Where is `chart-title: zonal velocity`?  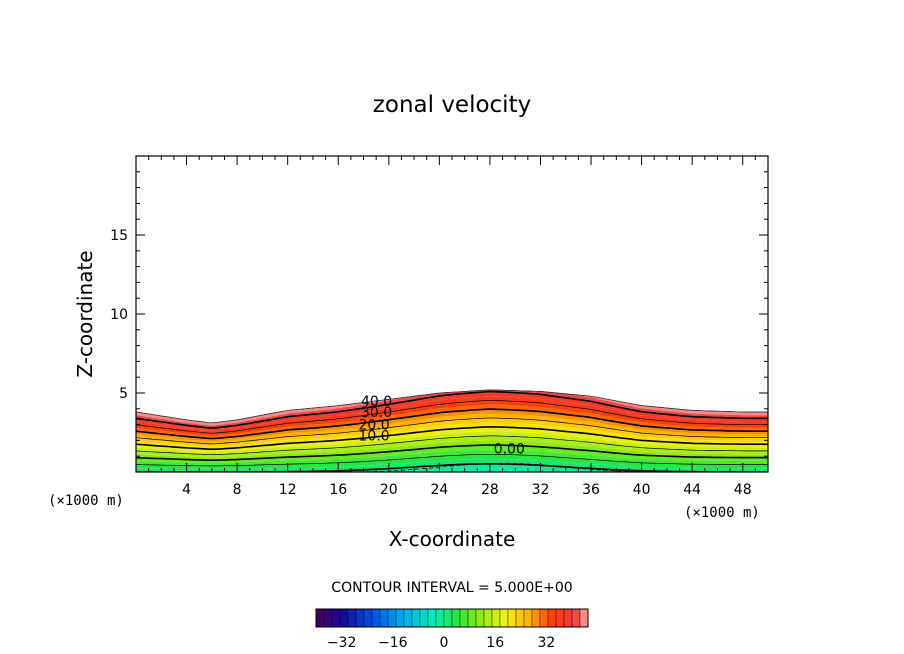 chart-title: zonal velocity is located at coordinates (452, 105).